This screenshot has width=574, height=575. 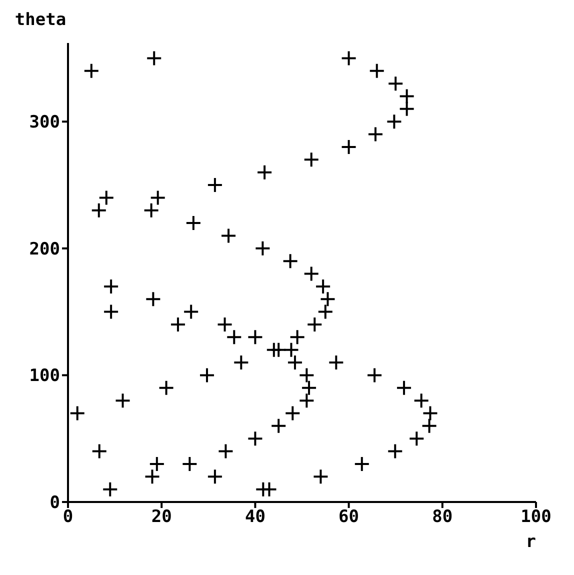 I want to click on x-tick-label: 100, so click(x=536, y=517).